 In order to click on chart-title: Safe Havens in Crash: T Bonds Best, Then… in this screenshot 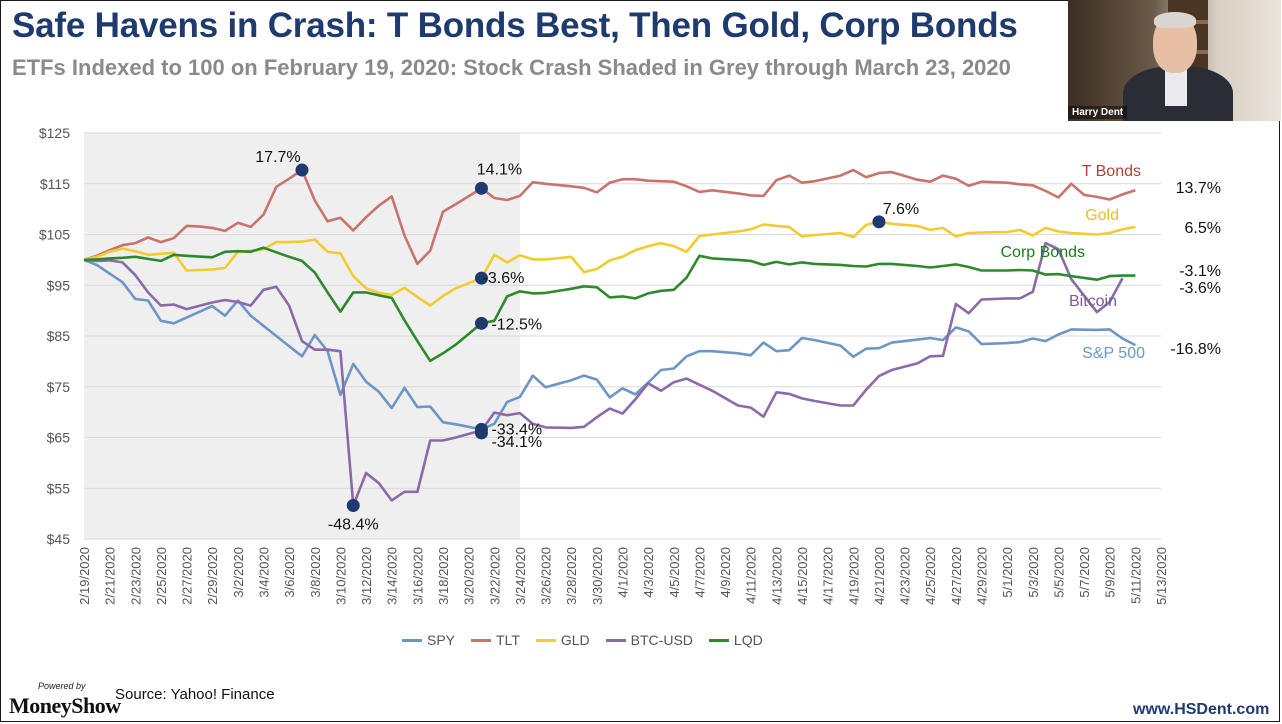, I will do `click(515, 25)`.